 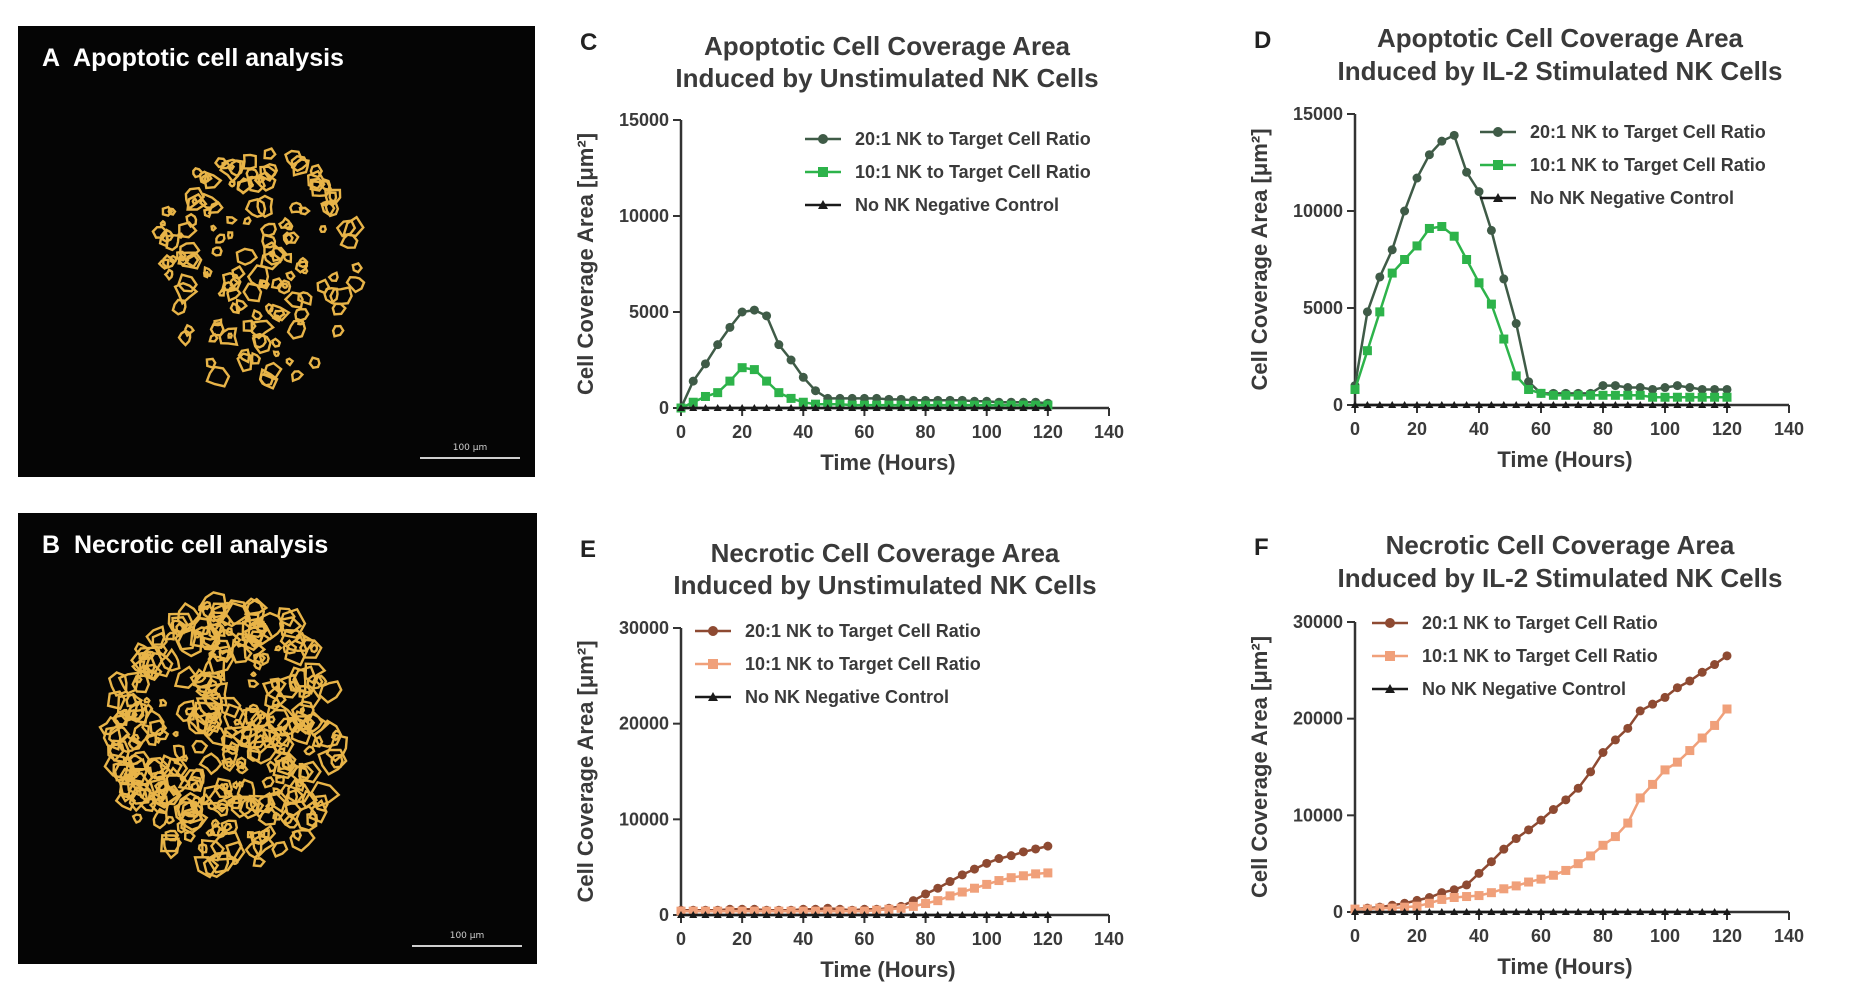 What do you see at coordinates (973, 139) in the screenshot?
I see `legend-entry-label: 20:1 NK to Target Cell Ratio` at bounding box center [973, 139].